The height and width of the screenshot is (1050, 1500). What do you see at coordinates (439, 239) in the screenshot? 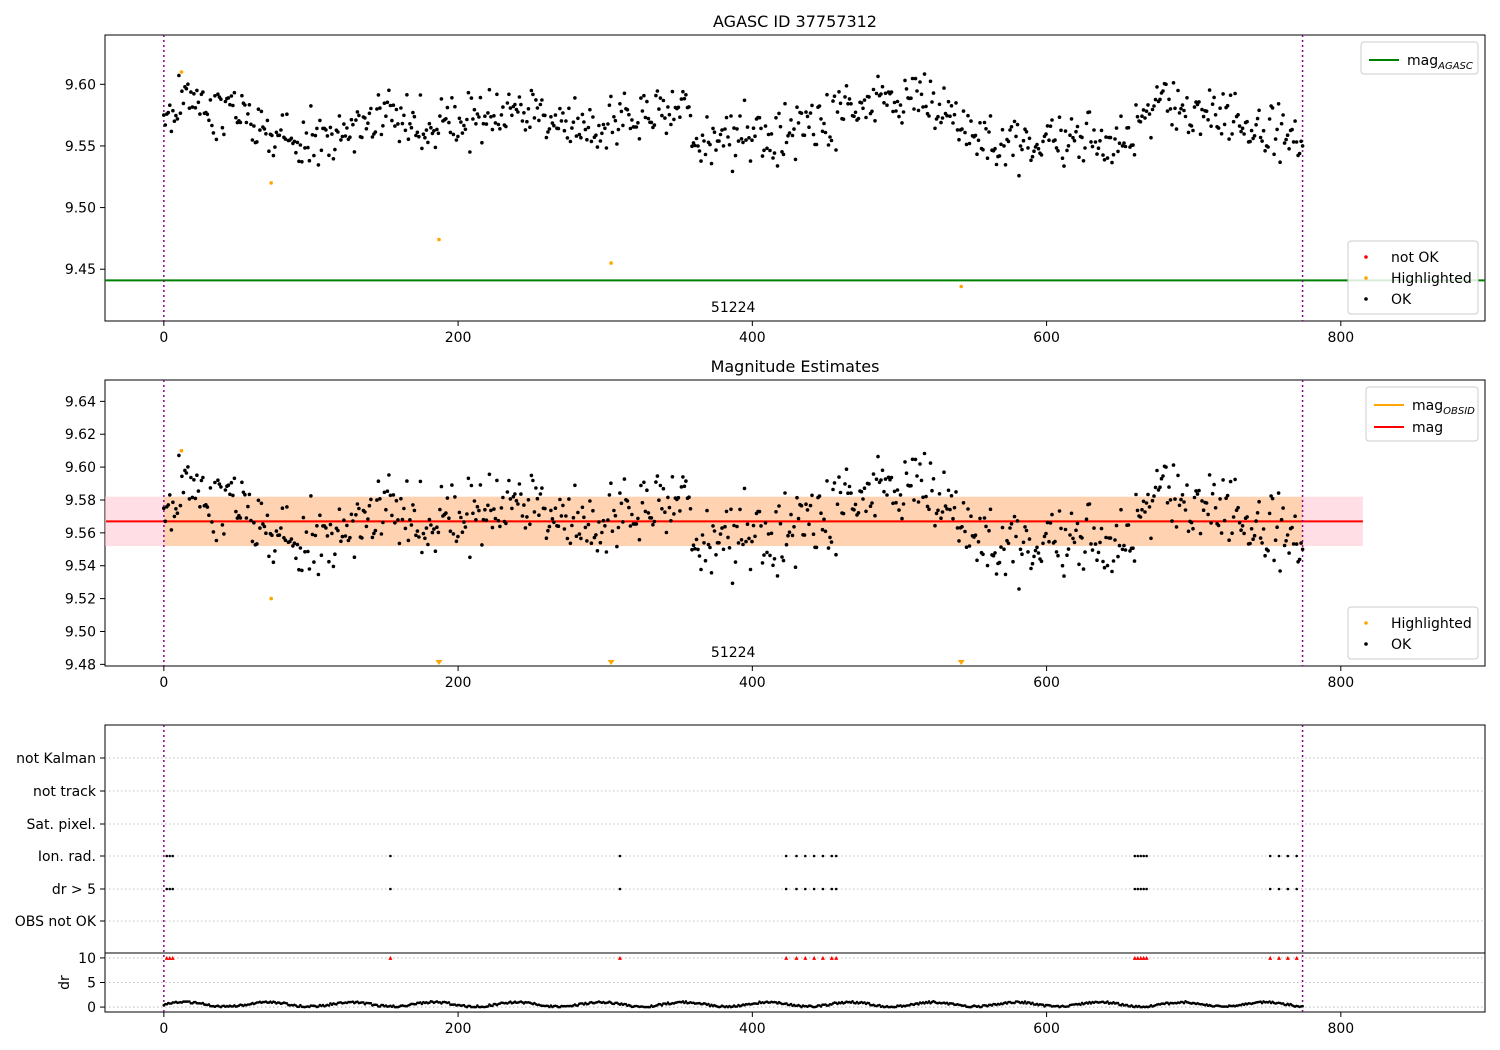
I see `highlighted-point` at bounding box center [439, 239].